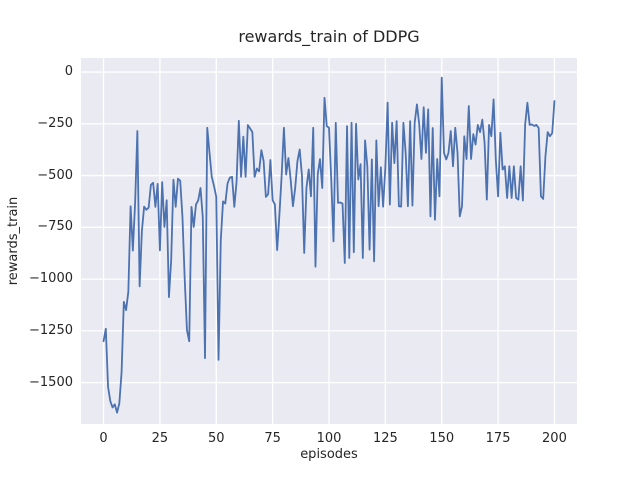 The width and height of the screenshot is (640, 480). What do you see at coordinates (55, 123) in the screenshot?
I see `y-tick-label: −250` at bounding box center [55, 123].